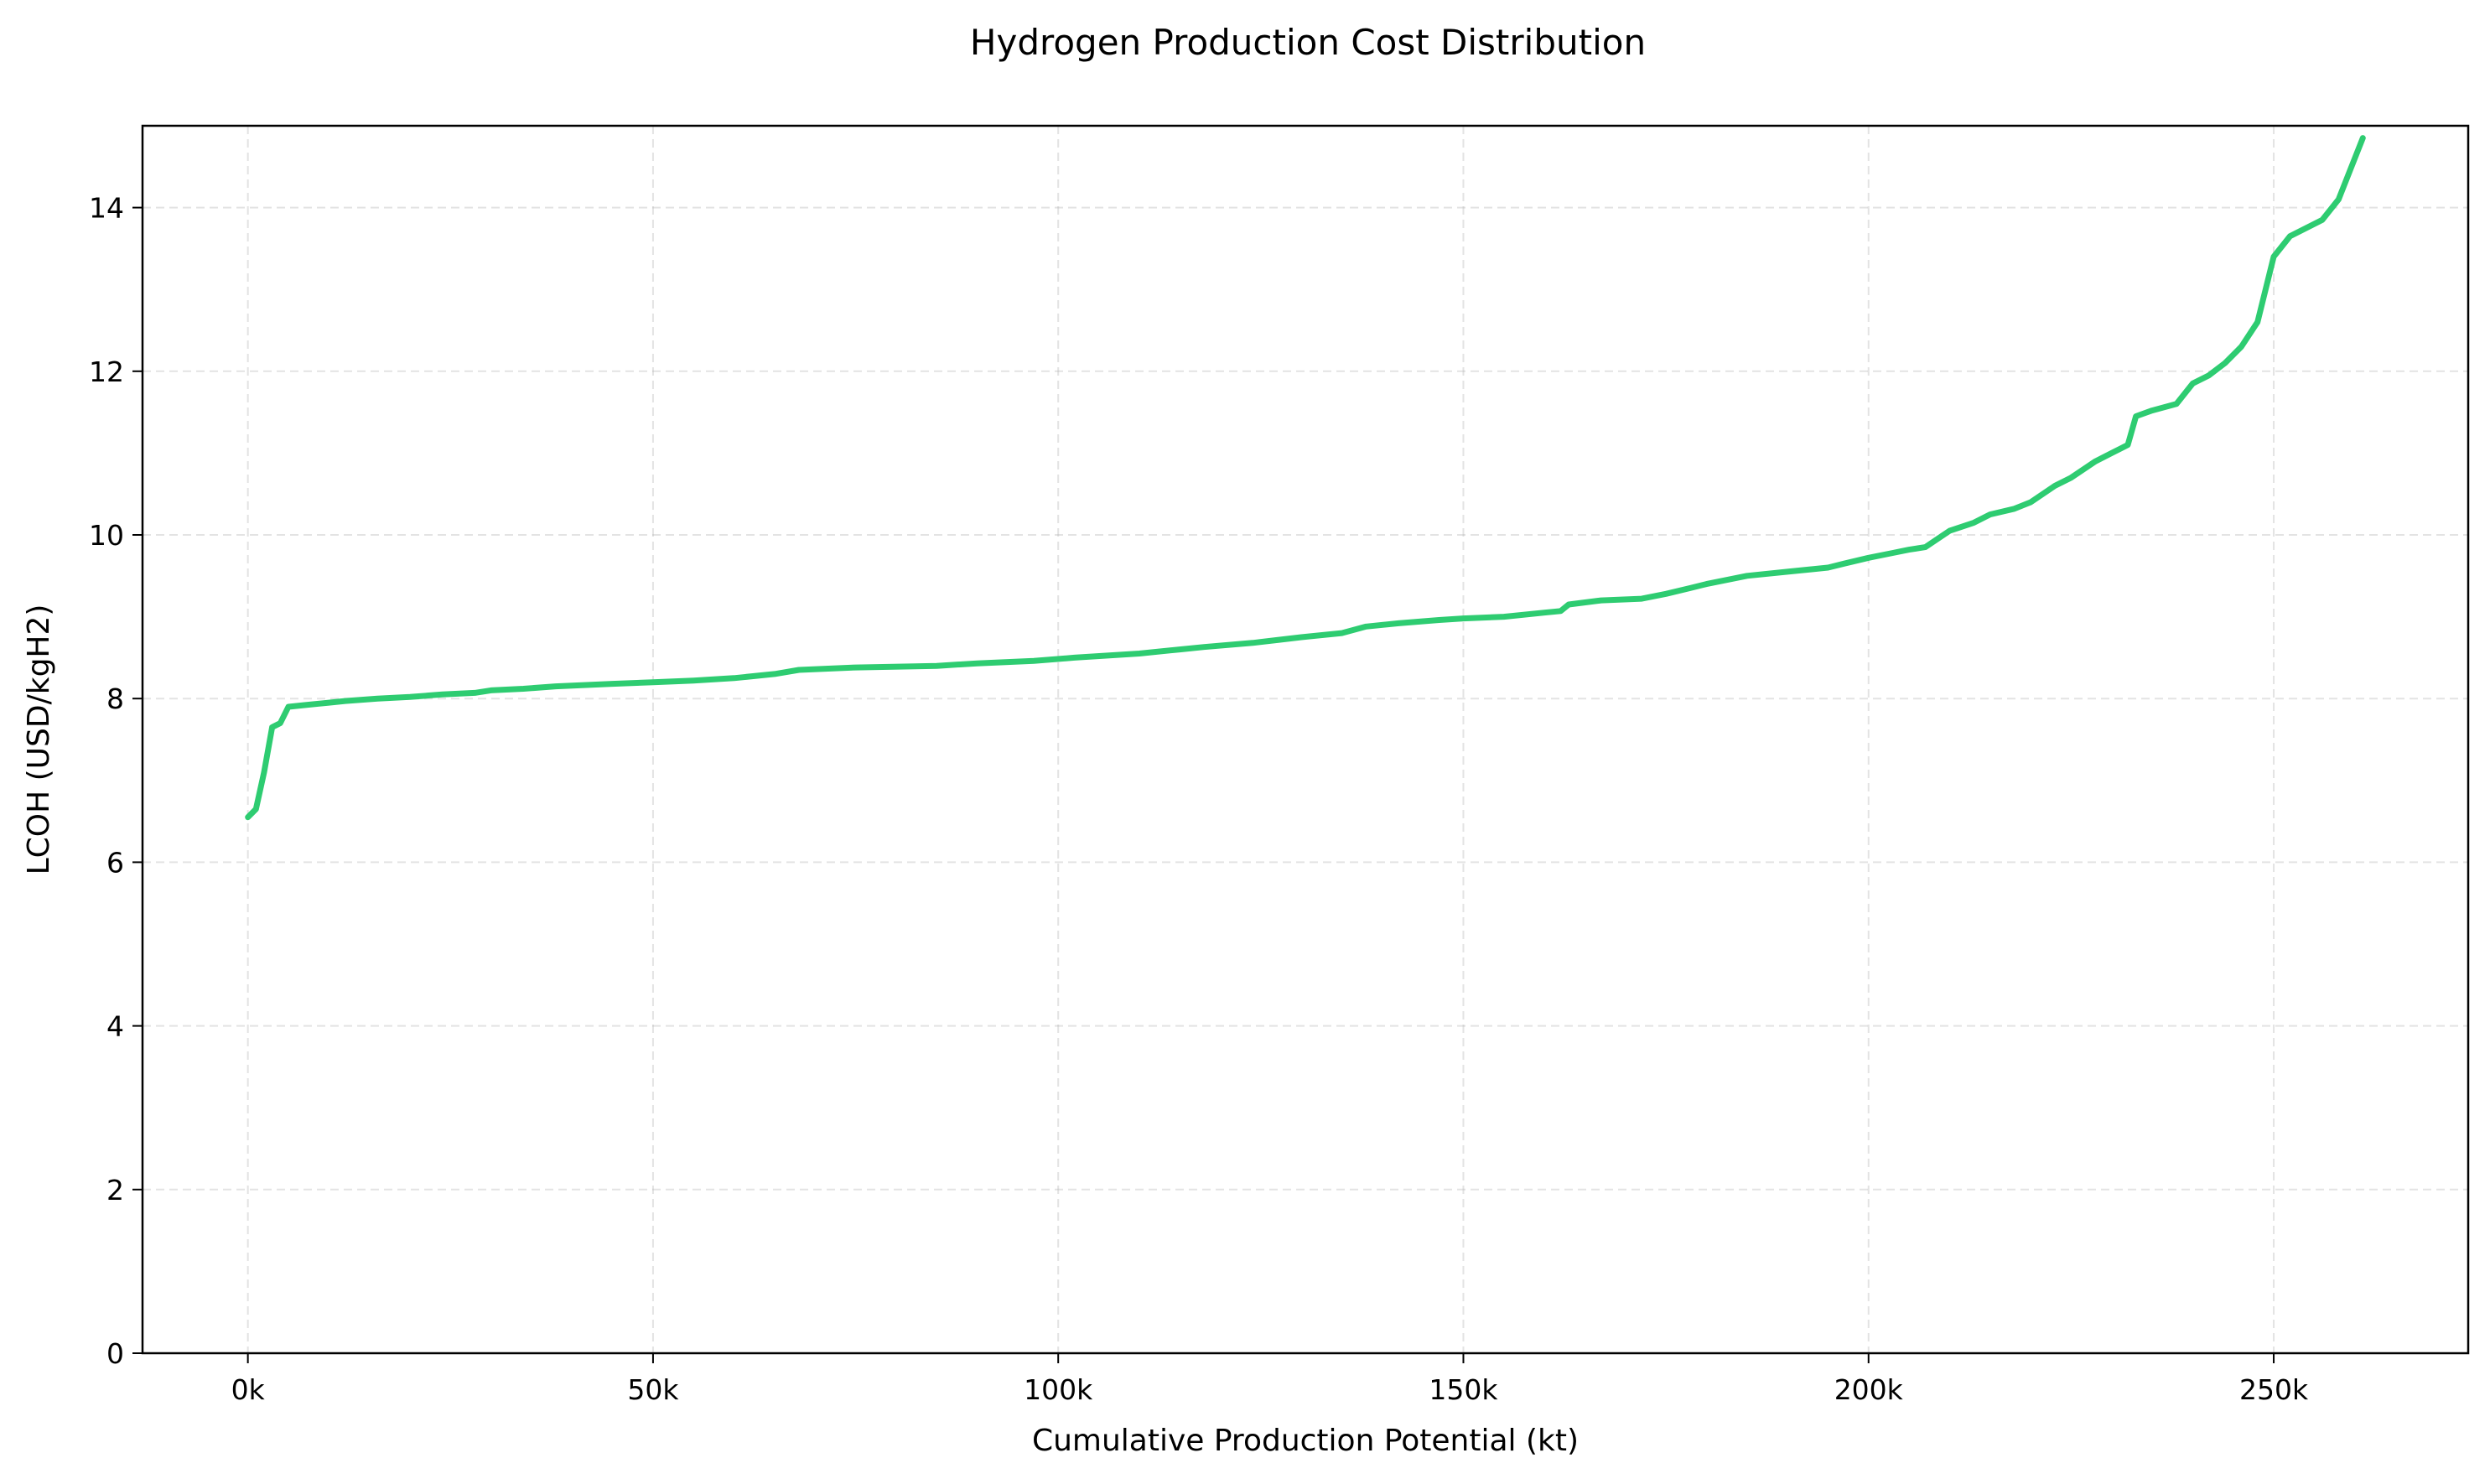  Describe the element at coordinates (2274, 1389) in the screenshot. I see `x-tick-label: 250k` at that location.